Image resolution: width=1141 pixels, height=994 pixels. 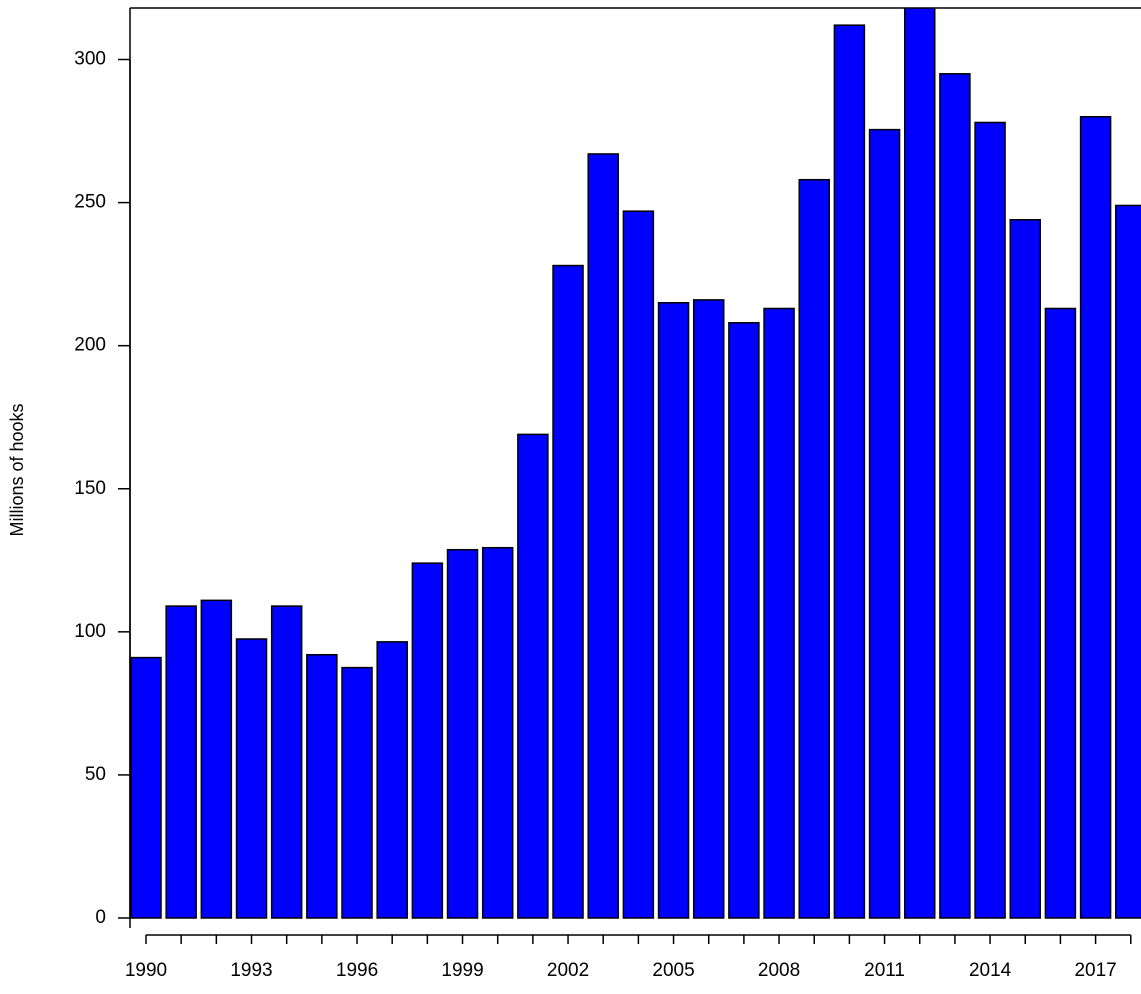 What do you see at coordinates (779, 970) in the screenshot?
I see `x-tick-label: 2008` at bounding box center [779, 970].